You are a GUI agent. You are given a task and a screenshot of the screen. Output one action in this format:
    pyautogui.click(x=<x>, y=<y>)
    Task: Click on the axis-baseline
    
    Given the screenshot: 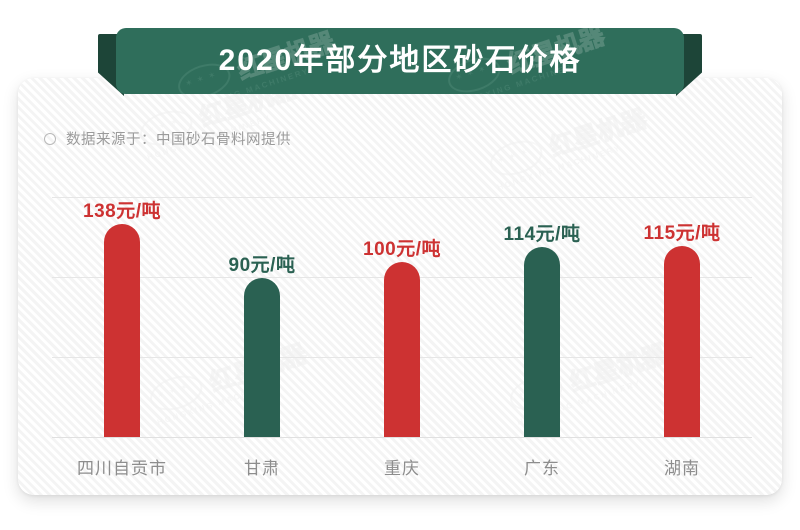 What is the action you would take?
    pyautogui.click(x=402, y=437)
    